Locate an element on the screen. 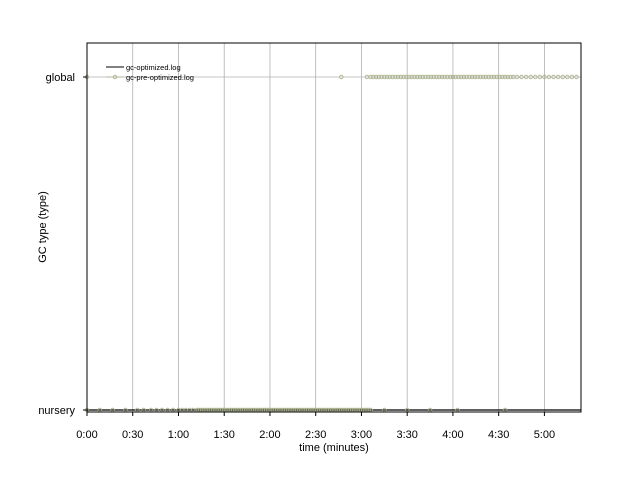 This screenshot has height=482, width=643. x-tick-label: 5:00 is located at coordinates (544, 435).